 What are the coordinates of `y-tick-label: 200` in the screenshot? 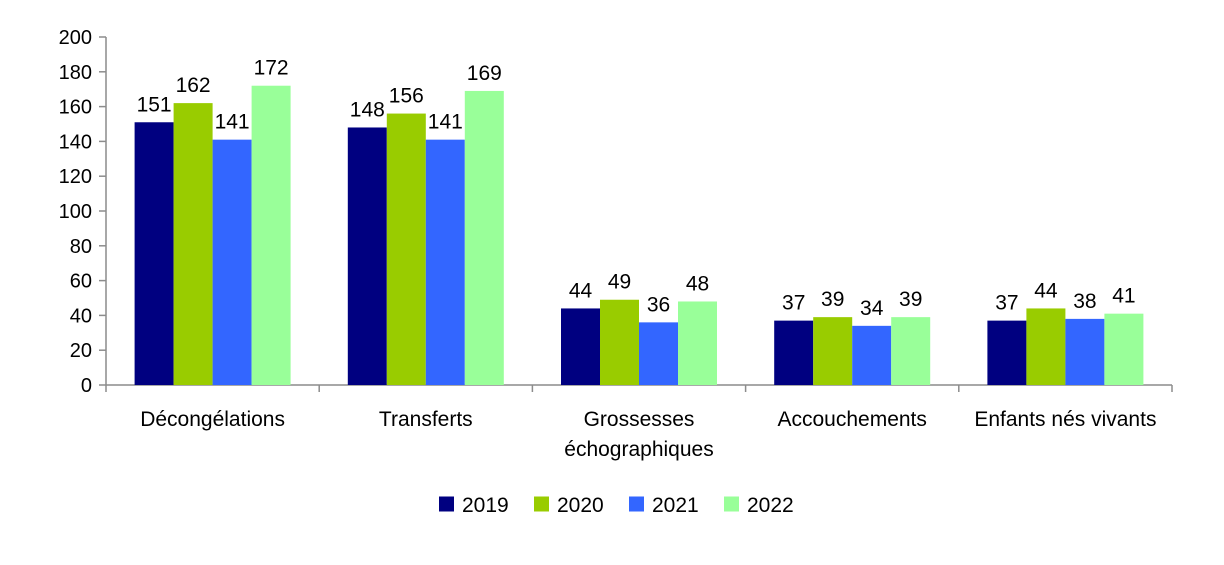 It's located at (75, 38).